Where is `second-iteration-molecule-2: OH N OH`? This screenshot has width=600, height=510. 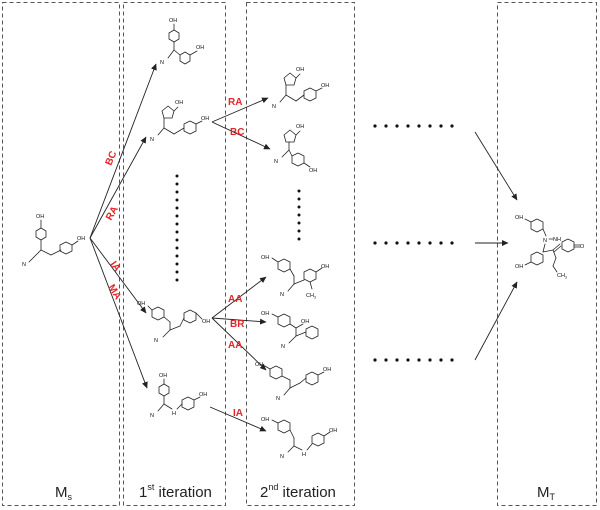 second-iteration-molecule-2: OH N OH is located at coordinates (295, 149).